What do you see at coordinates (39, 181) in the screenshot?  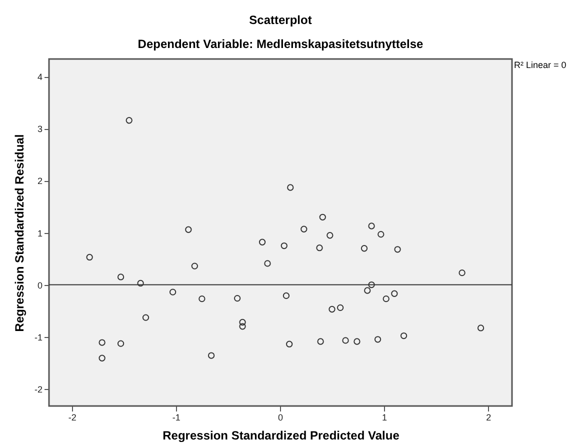 I see `y-tick-label: 2` at bounding box center [39, 181].